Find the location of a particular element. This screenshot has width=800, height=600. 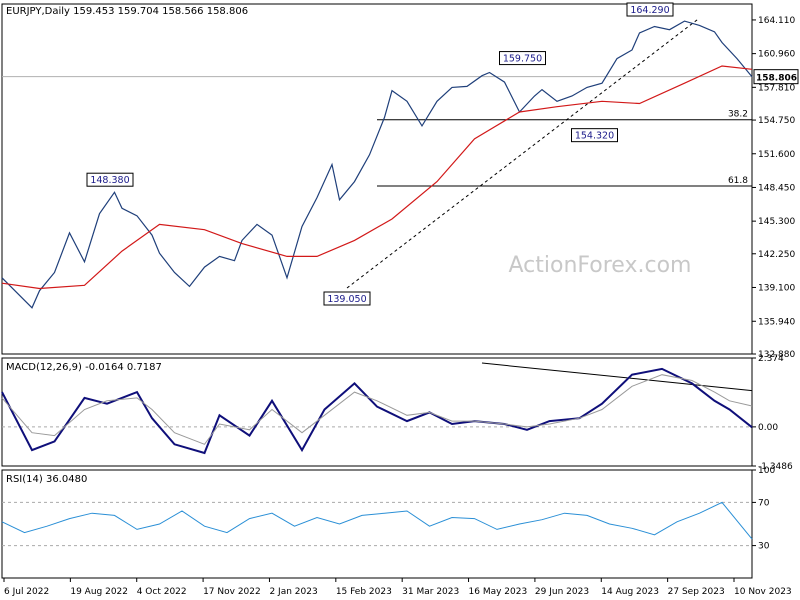

main-y-tick-label: 139.100 is located at coordinates (776, 288).